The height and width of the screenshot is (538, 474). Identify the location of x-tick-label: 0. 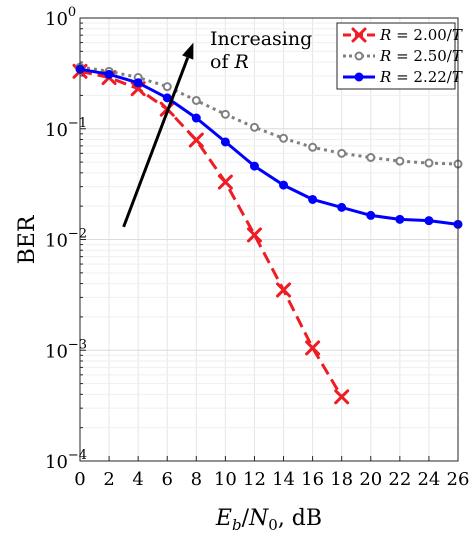
(79, 479).